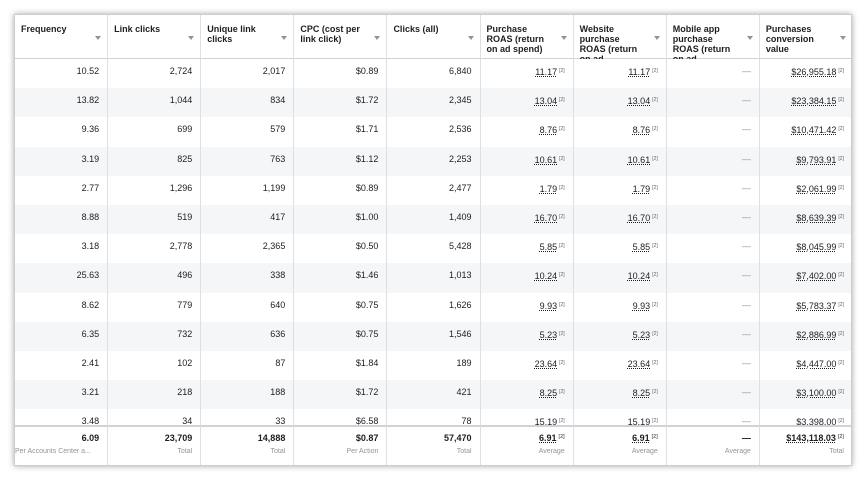  Describe the element at coordinates (639, 364) in the screenshot. I see `cell-text: 23.64` at that location.